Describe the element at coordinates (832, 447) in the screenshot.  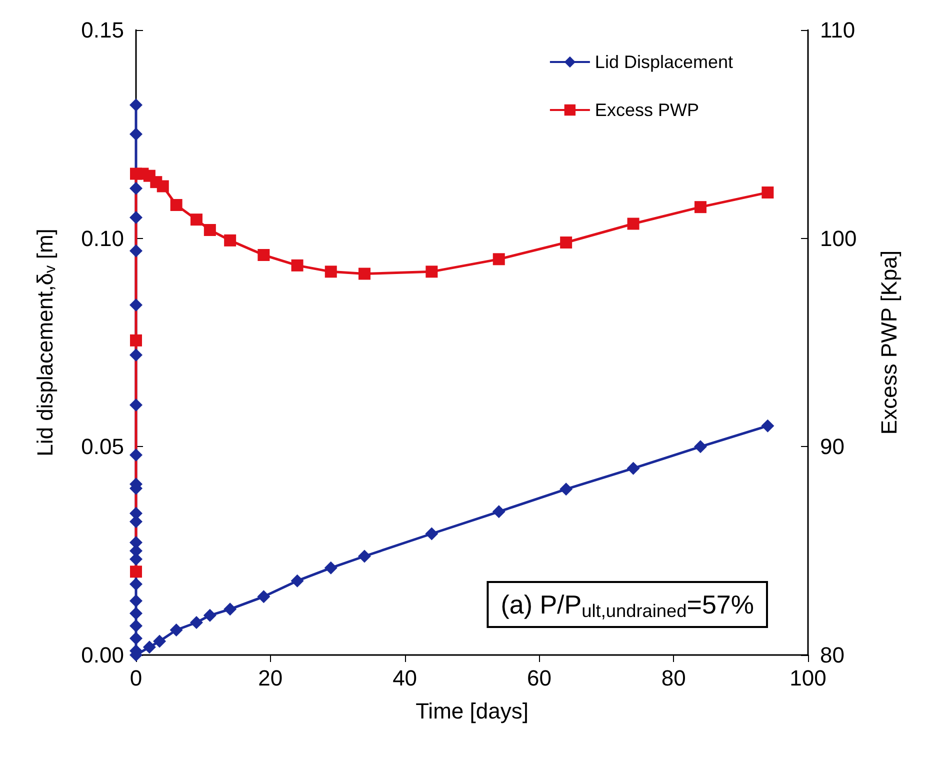
I see `y2-tick-label: 90` at that location.